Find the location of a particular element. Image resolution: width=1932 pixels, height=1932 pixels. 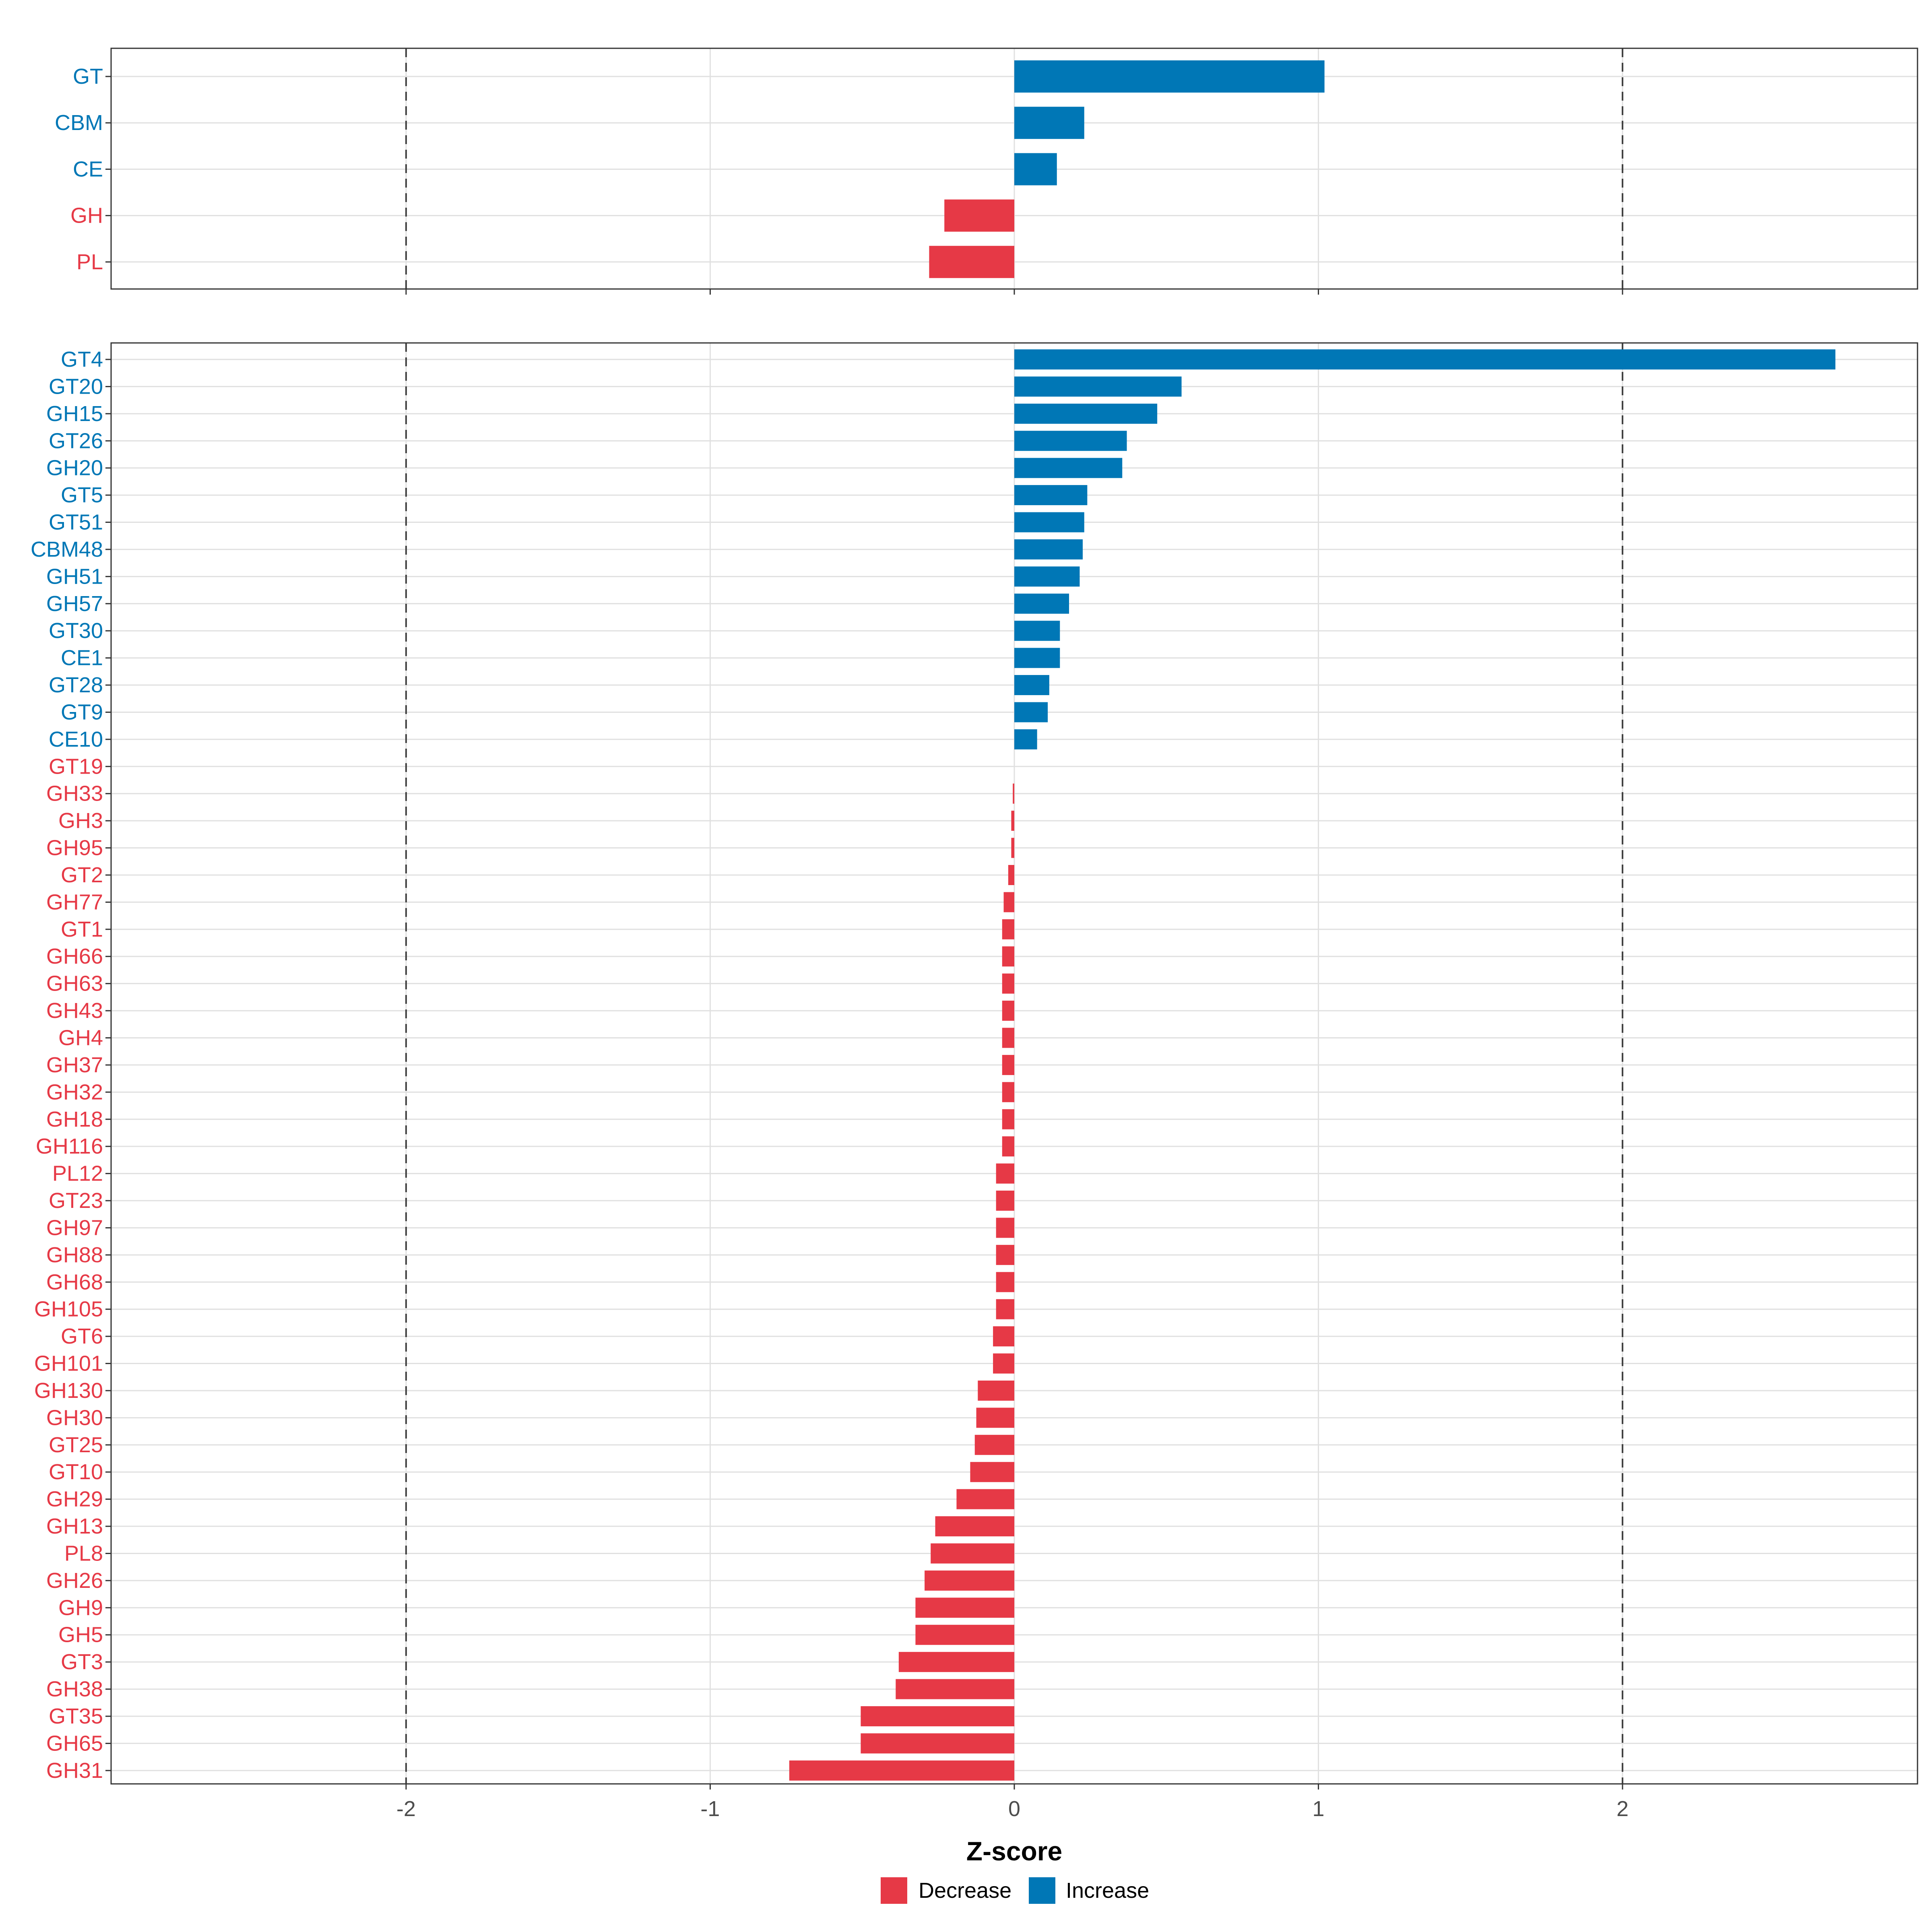

category-label-family-GH18: GH18 is located at coordinates (74, 1119).